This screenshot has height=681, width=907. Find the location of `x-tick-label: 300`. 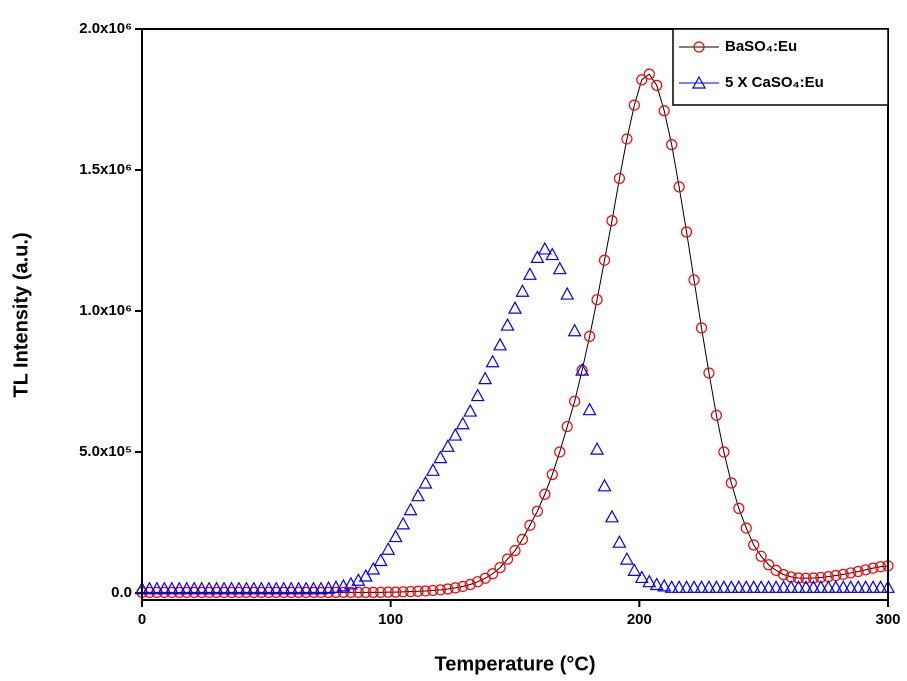

x-tick-label: 300 is located at coordinates (887, 619).